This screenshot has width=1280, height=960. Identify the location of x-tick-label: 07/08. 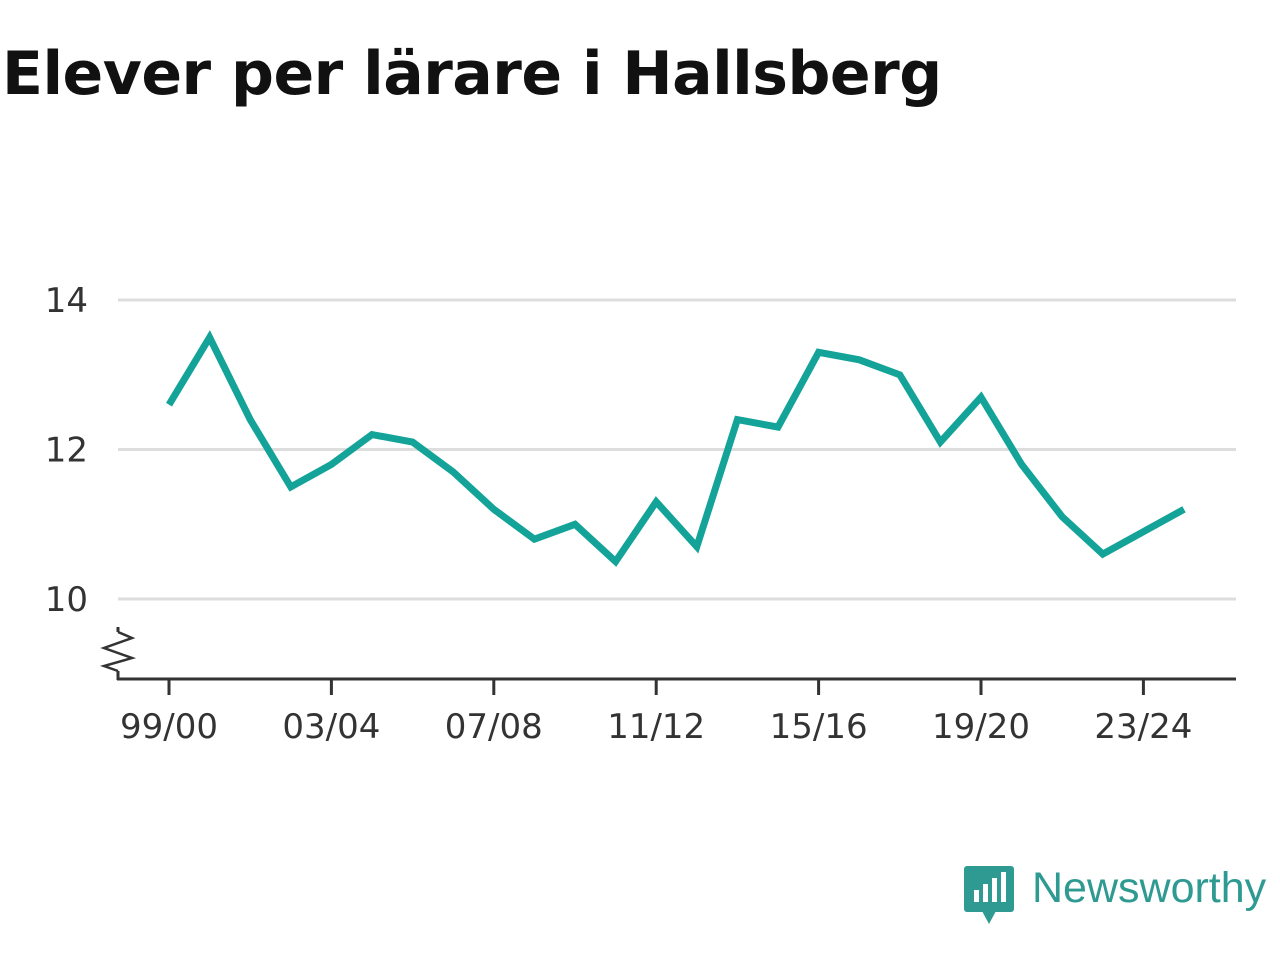
(494, 727).